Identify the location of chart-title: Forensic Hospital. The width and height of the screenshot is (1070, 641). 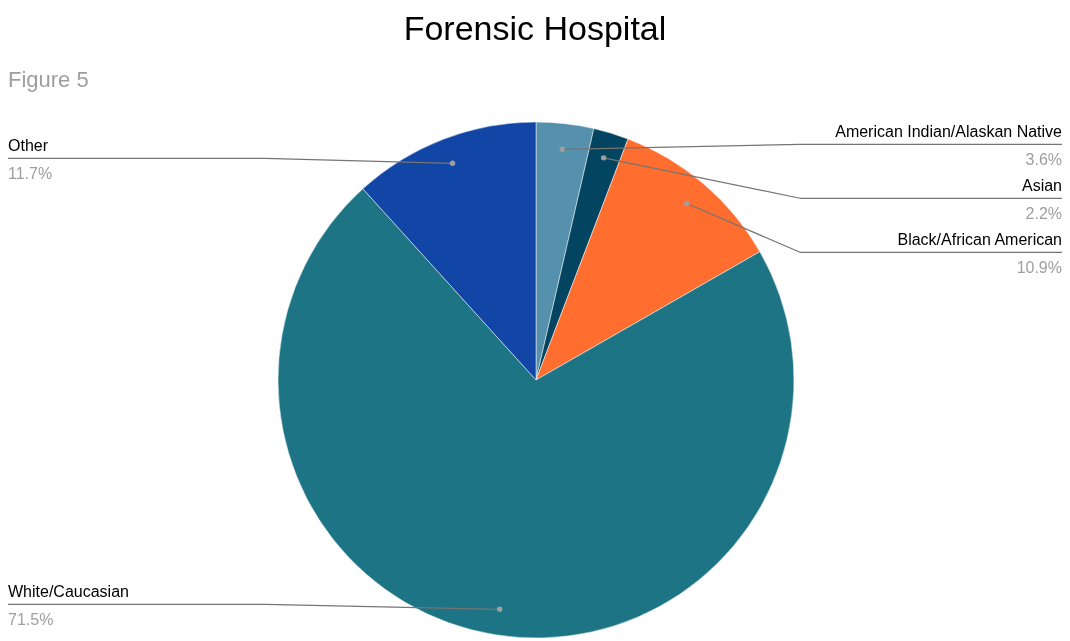
(535, 28).